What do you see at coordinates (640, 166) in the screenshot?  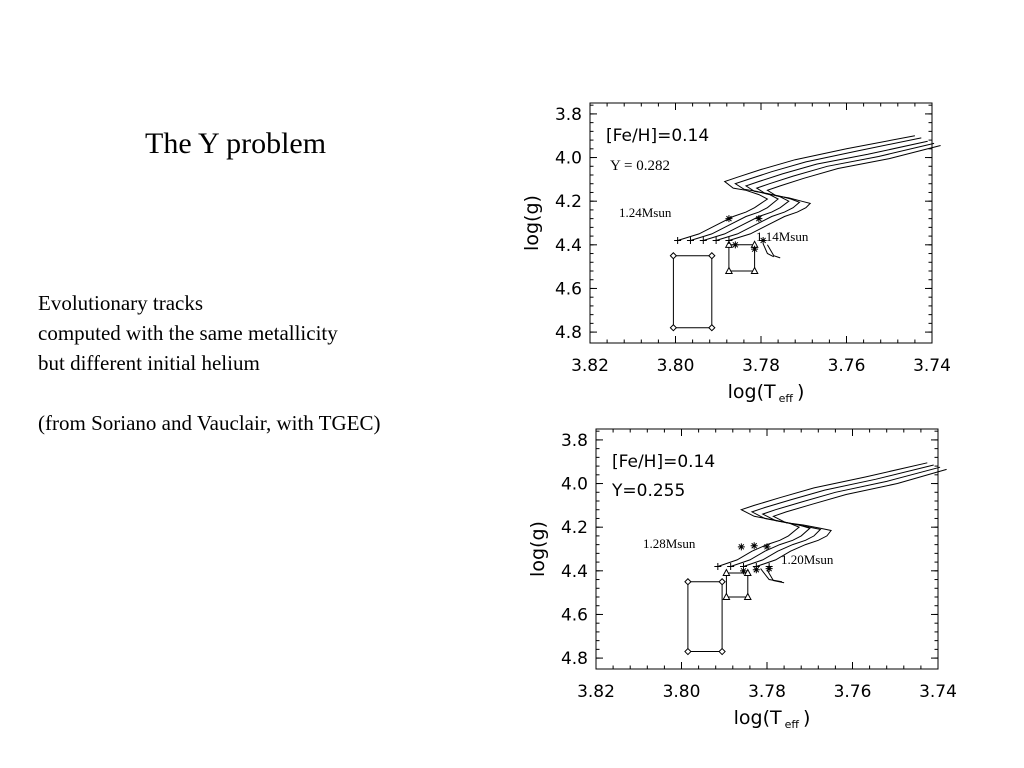 I see `helium-label: Y = 0.282` at bounding box center [640, 166].